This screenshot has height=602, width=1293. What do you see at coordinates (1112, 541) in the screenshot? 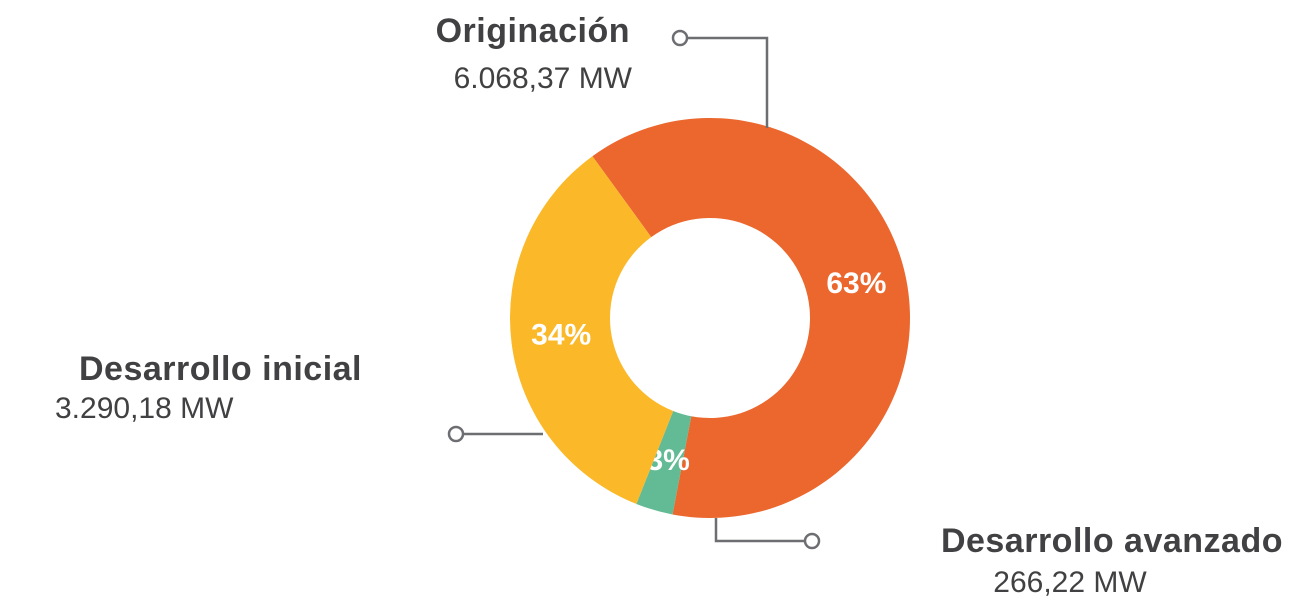
I see `category-label: Desarrollo avanzado` at bounding box center [1112, 541].